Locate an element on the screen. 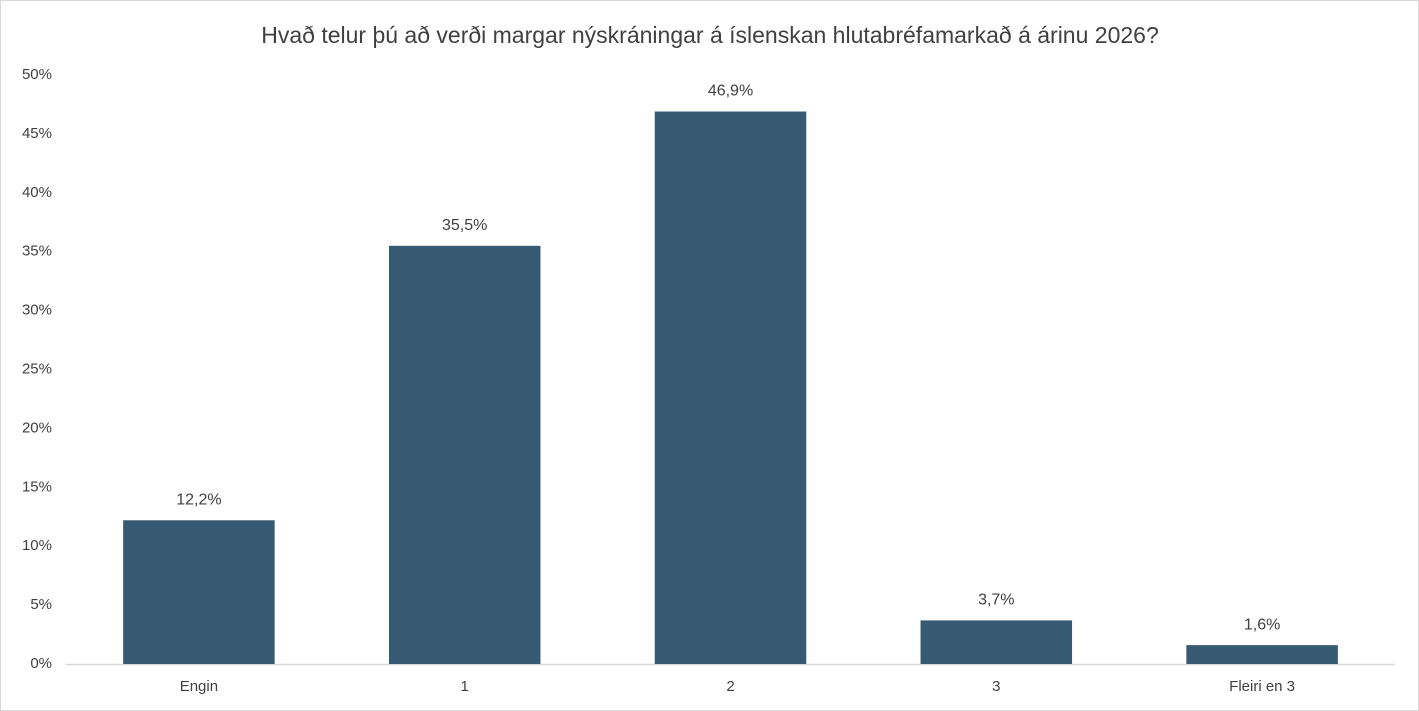 Image resolution: width=1419 pixels, height=711 pixels. y-tick-label: 0% is located at coordinates (41, 663).